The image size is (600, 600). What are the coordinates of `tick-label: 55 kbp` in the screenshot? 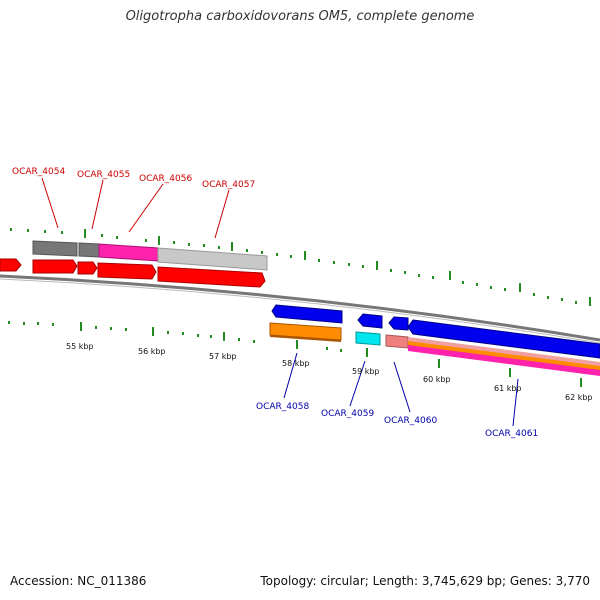 It's located at (80, 346).